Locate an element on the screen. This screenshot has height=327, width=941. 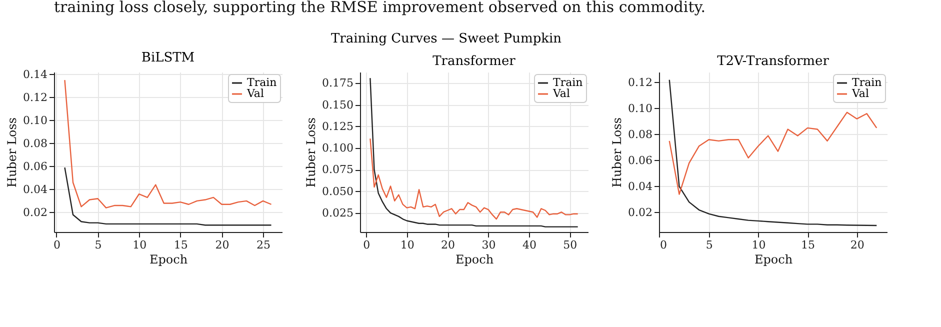
chart-title: T2V-Transformer is located at coordinates (773, 61).